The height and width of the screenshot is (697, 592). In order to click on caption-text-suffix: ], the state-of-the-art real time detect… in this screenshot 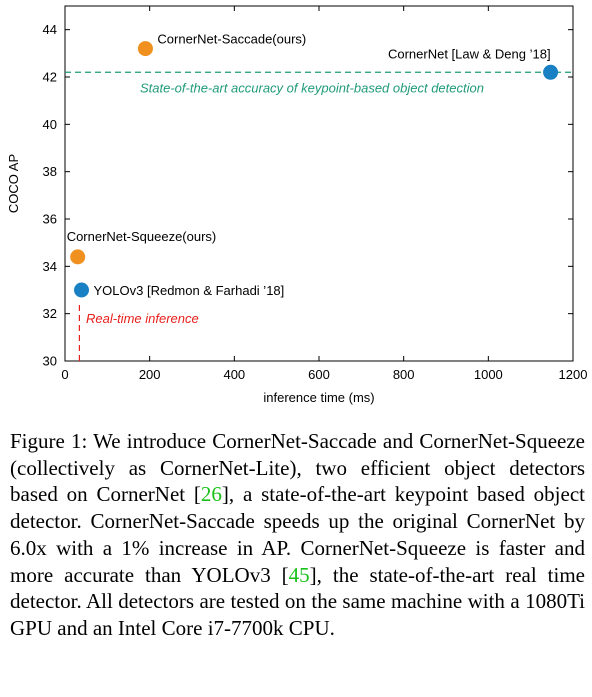, I will do `click(297, 601)`.